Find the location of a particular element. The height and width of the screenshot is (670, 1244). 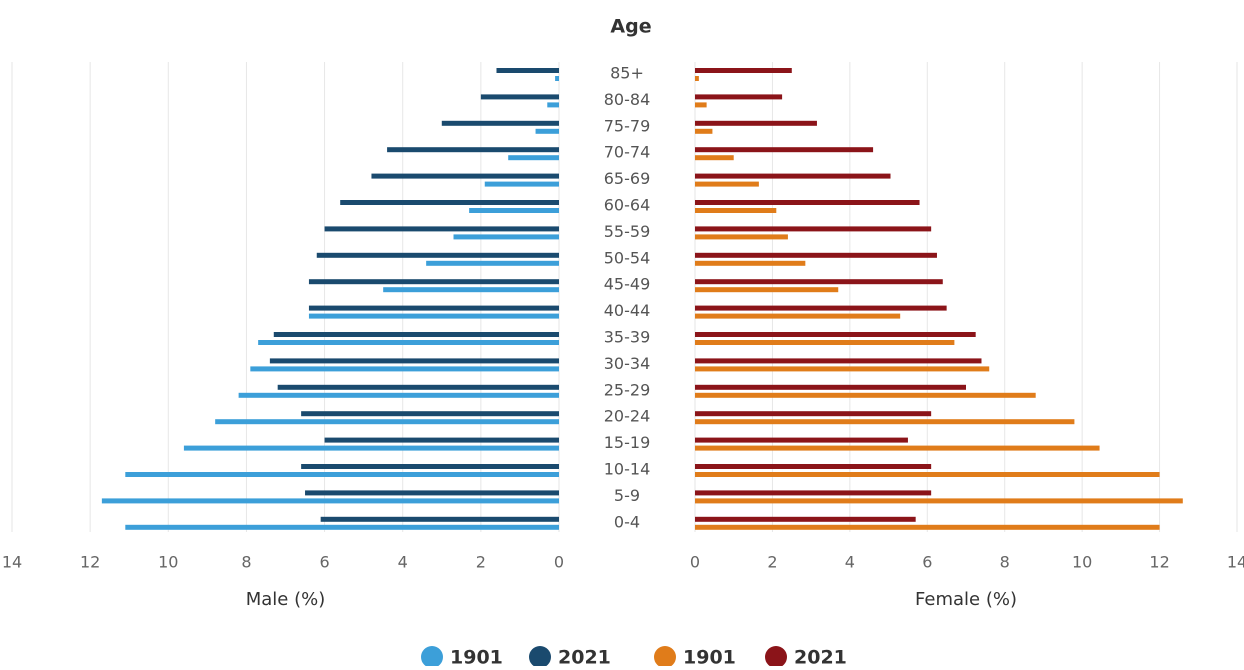

category-label: 60-64 is located at coordinates (627, 205).